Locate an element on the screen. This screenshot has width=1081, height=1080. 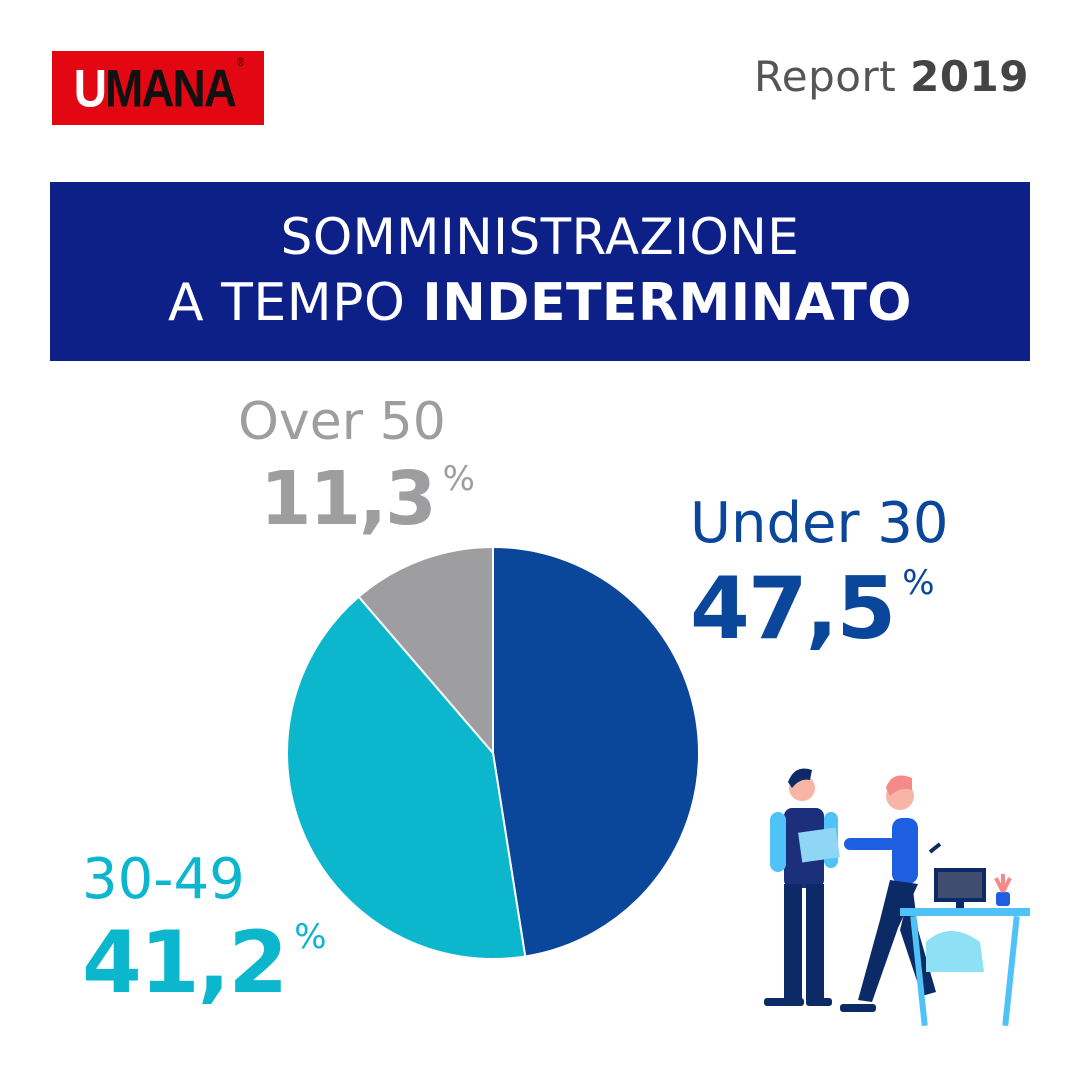
label-under30-value-row: 47,5% is located at coordinates (819, 609).